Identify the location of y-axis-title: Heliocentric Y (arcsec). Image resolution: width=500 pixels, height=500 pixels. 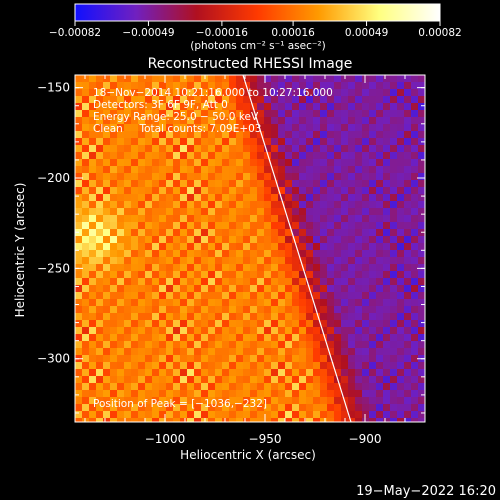
(20, 250).